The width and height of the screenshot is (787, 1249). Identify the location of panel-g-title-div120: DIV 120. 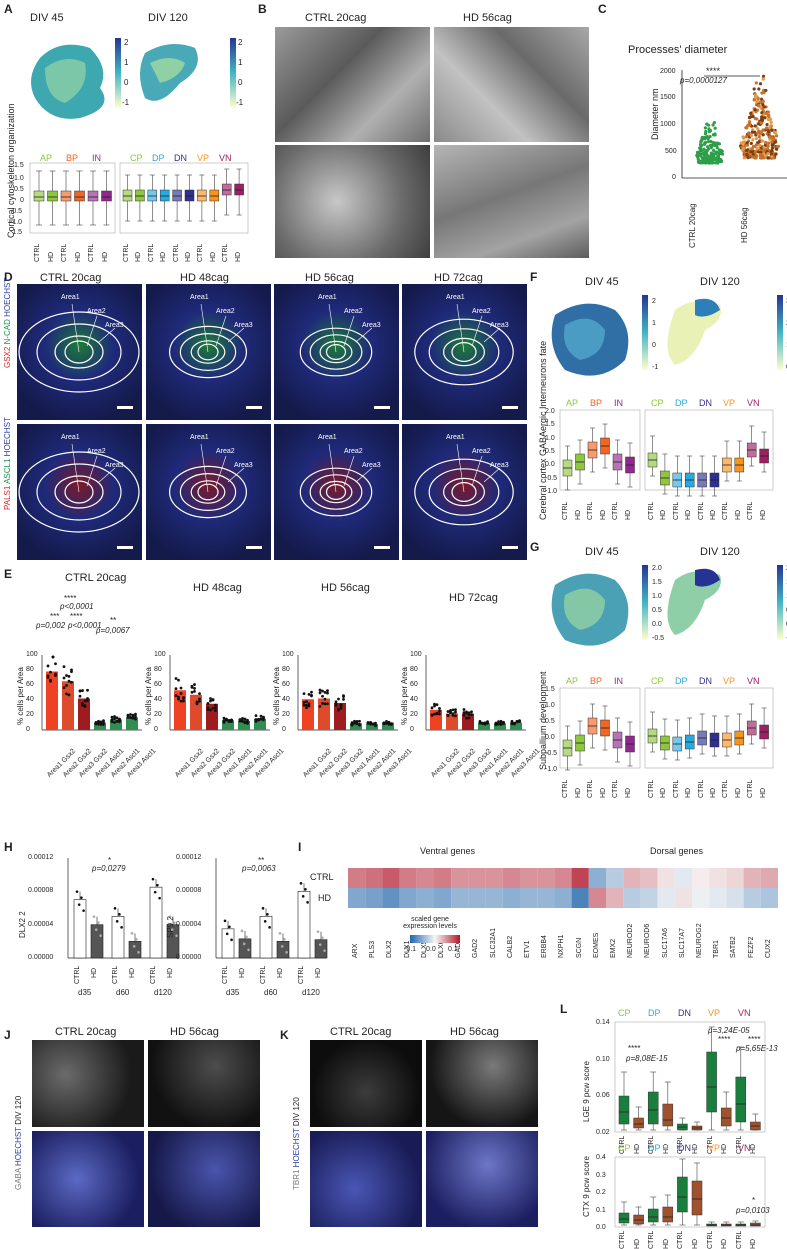
(720, 552).